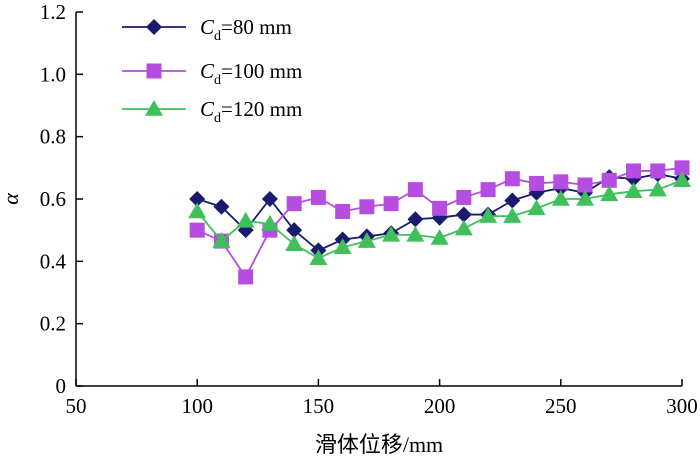  I want to click on y-tick-label: 1.2, so click(53, 12).